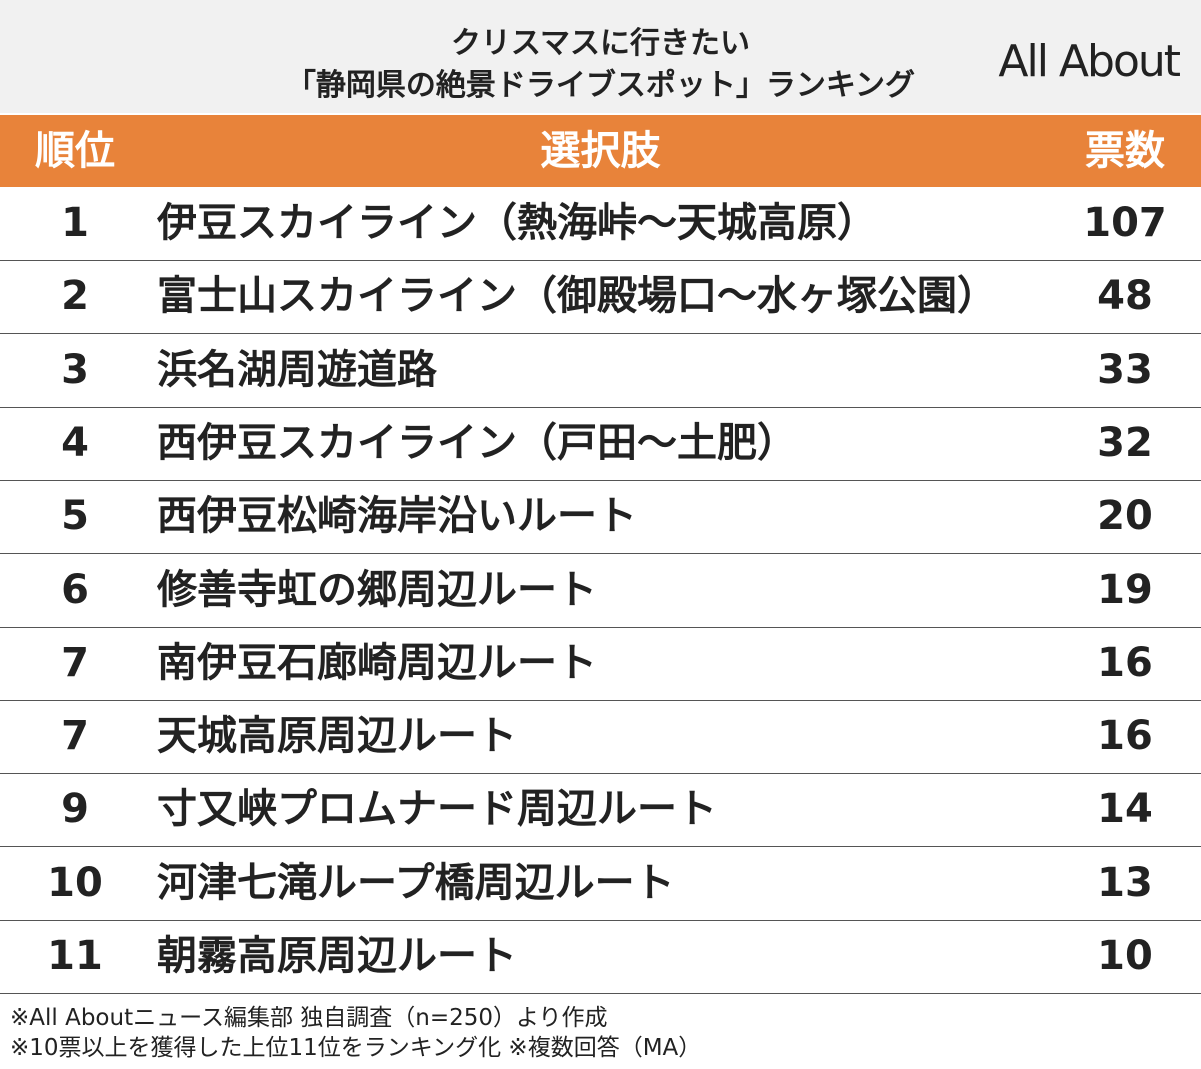 The height and width of the screenshot is (1069, 1201). I want to click on table-row: 3 浜名湖周遊道路 33, so click(600, 371).